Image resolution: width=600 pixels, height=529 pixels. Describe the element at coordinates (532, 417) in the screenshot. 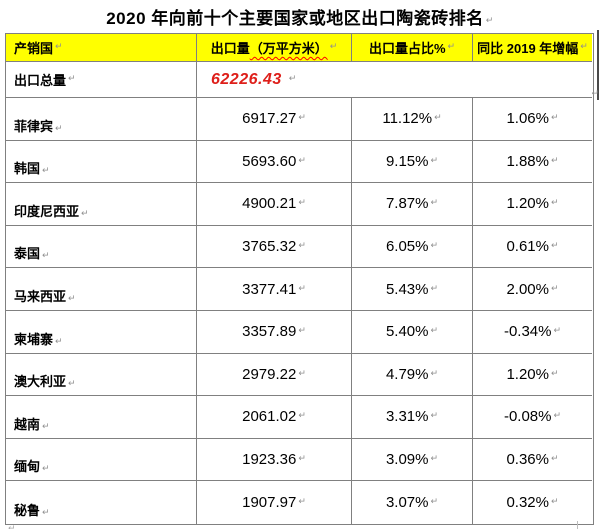

I see `yoy-cell: -0.08% ↵` at that location.